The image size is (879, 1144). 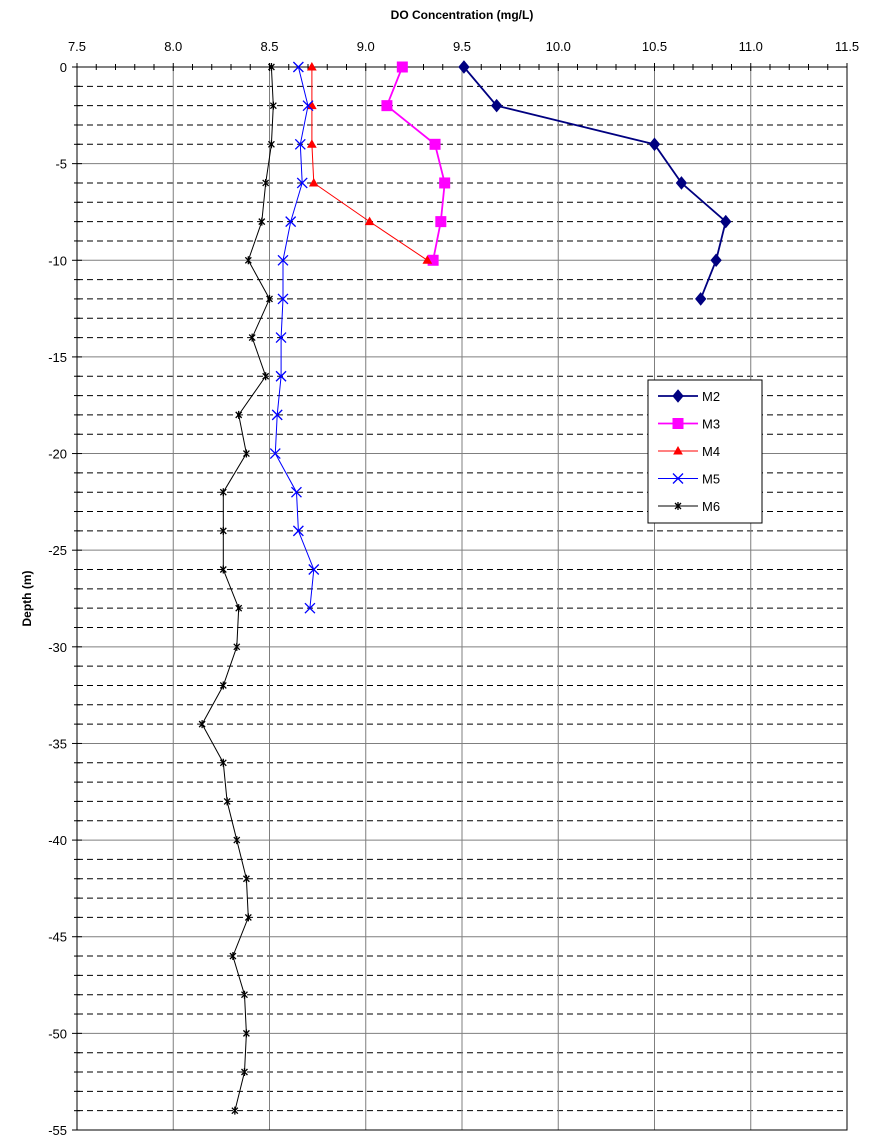 What do you see at coordinates (366, 46) in the screenshot?
I see `x-tick-label: 9.0` at bounding box center [366, 46].